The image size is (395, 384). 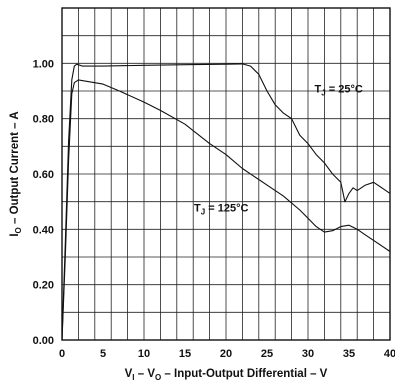 What do you see at coordinates (389, 354) in the screenshot?
I see `x-tick-label: 40` at bounding box center [389, 354].